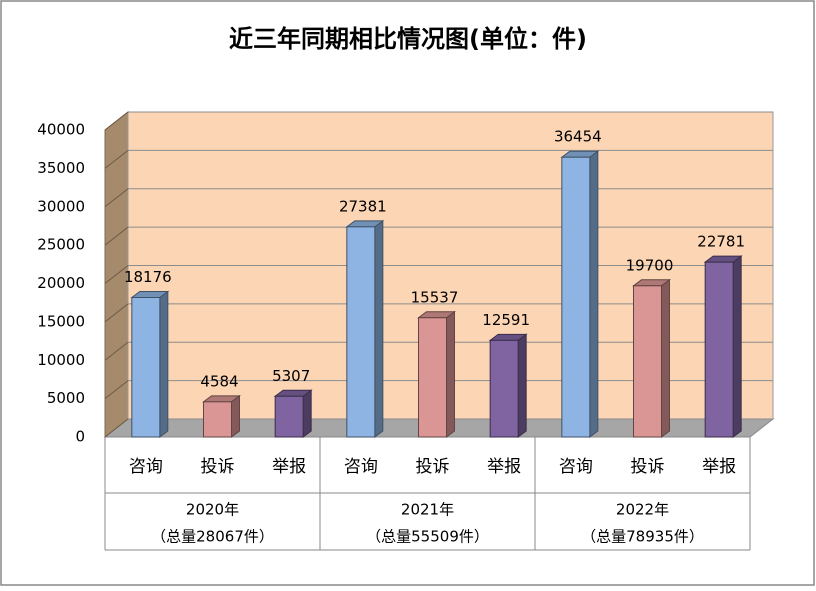 Image resolution: width=816 pixels, height=591 pixels. What do you see at coordinates (80, 437) in the screenshot?
I see `y-tick-label: 0` at bounding box center [80, 437].